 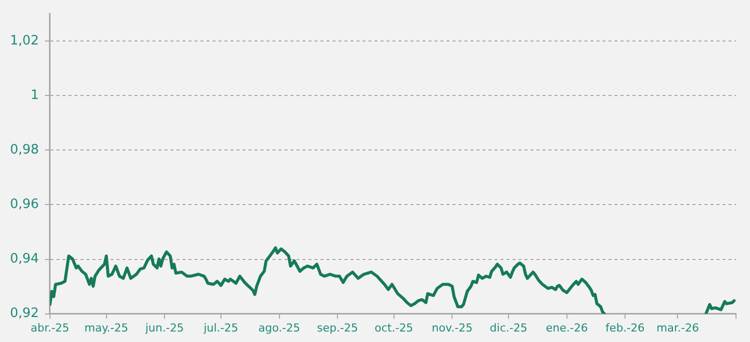 What do you see at coordinates (452, 327) in the screenshot?
I see `x-tick-label: nov.-25` at bounding box center [452, 327].